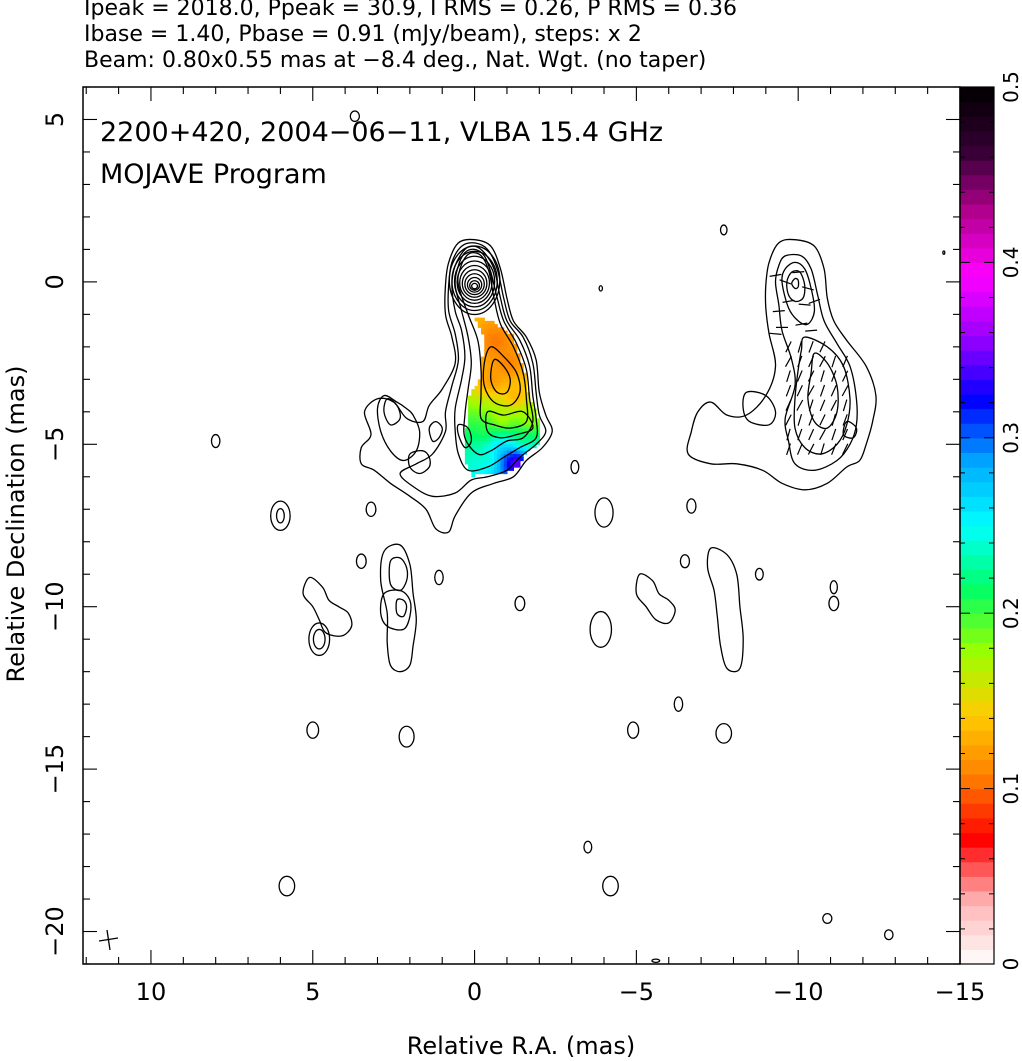 The image size is (1022, 1061). I want to click on sidelobe-contour, so click(398, 574).